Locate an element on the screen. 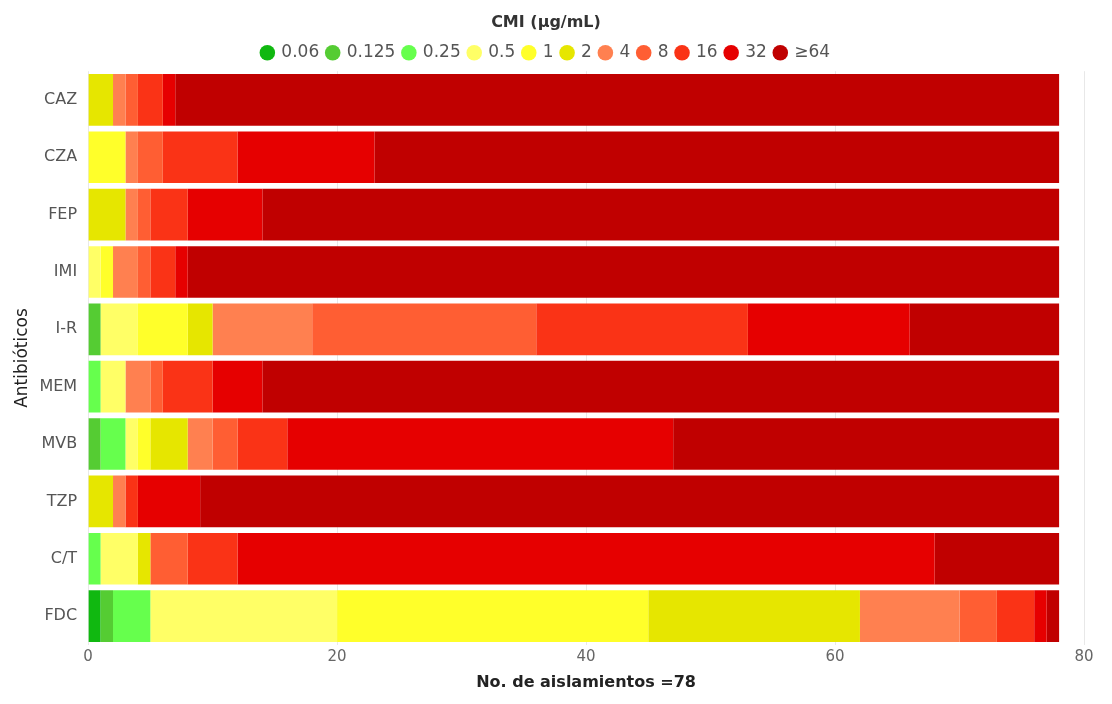  y-tick-label: MVB is located at coordinates (59, 443).